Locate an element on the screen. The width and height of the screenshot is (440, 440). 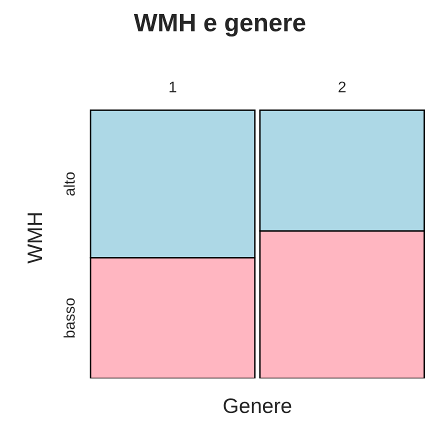
x-axis-title: Genere is located at coordinates (258, 406).